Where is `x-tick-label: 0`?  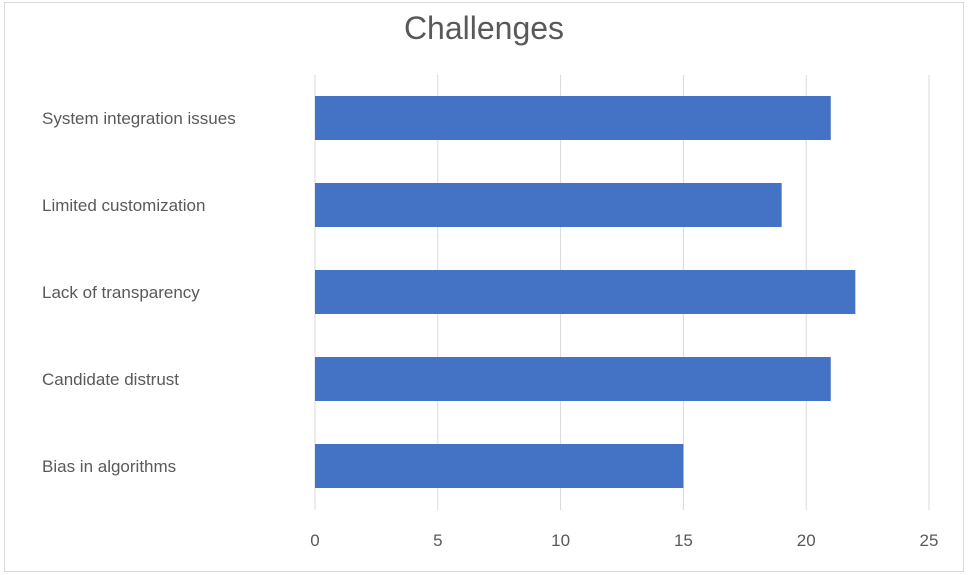 x-tick-label: 0 is located at coordinates (314, 540).